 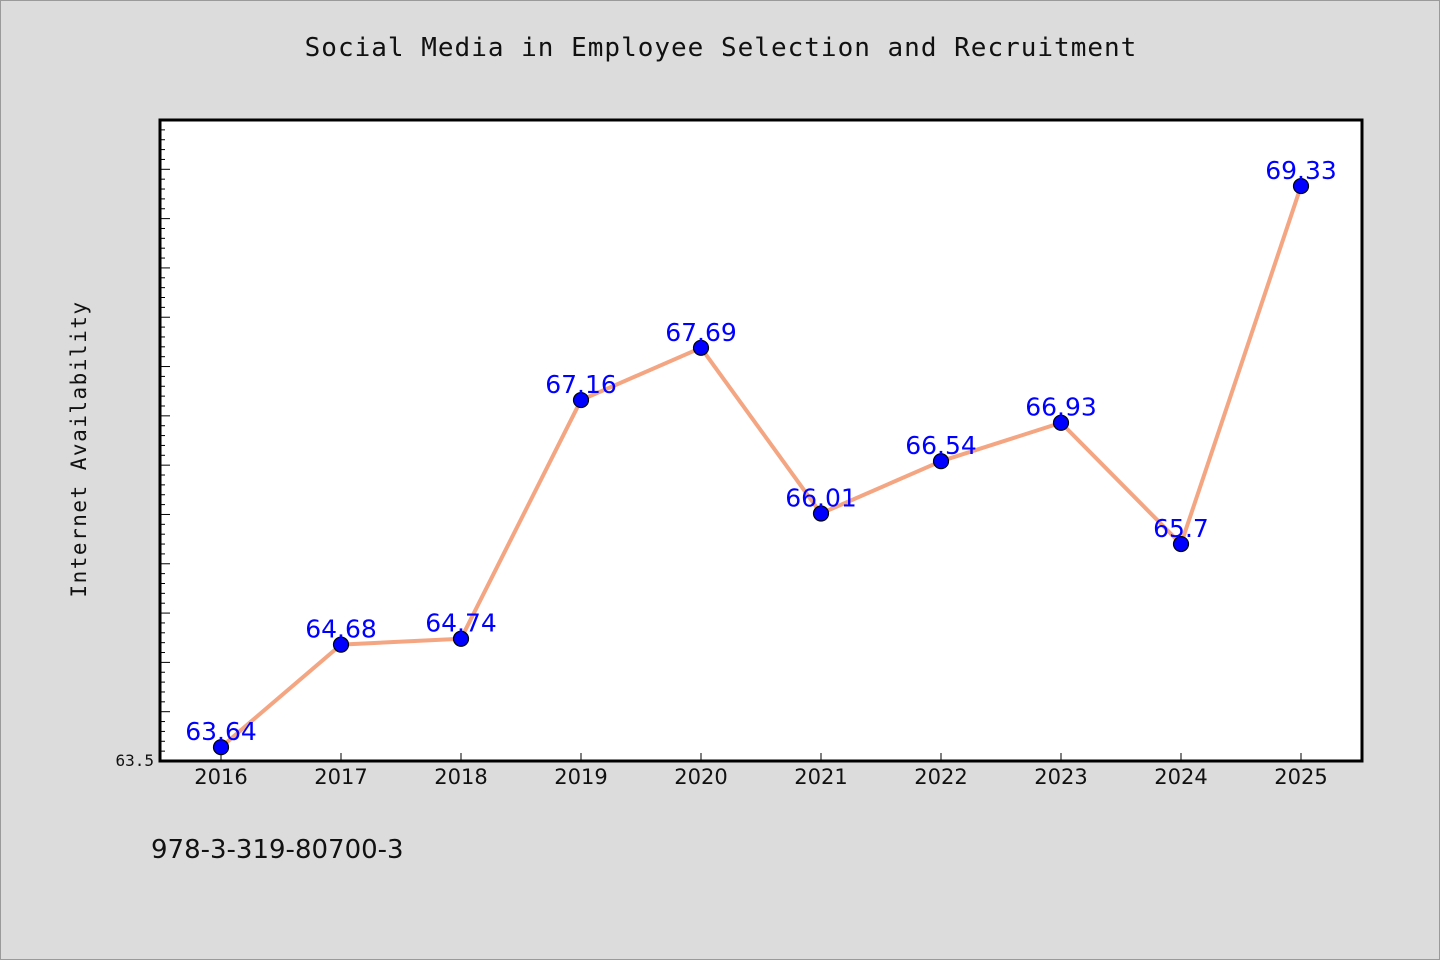 What do you see at coordinates (1300, 777) in the screenshot?
I see `x-tick-label: 2025` at bounding box center [1300, 777].